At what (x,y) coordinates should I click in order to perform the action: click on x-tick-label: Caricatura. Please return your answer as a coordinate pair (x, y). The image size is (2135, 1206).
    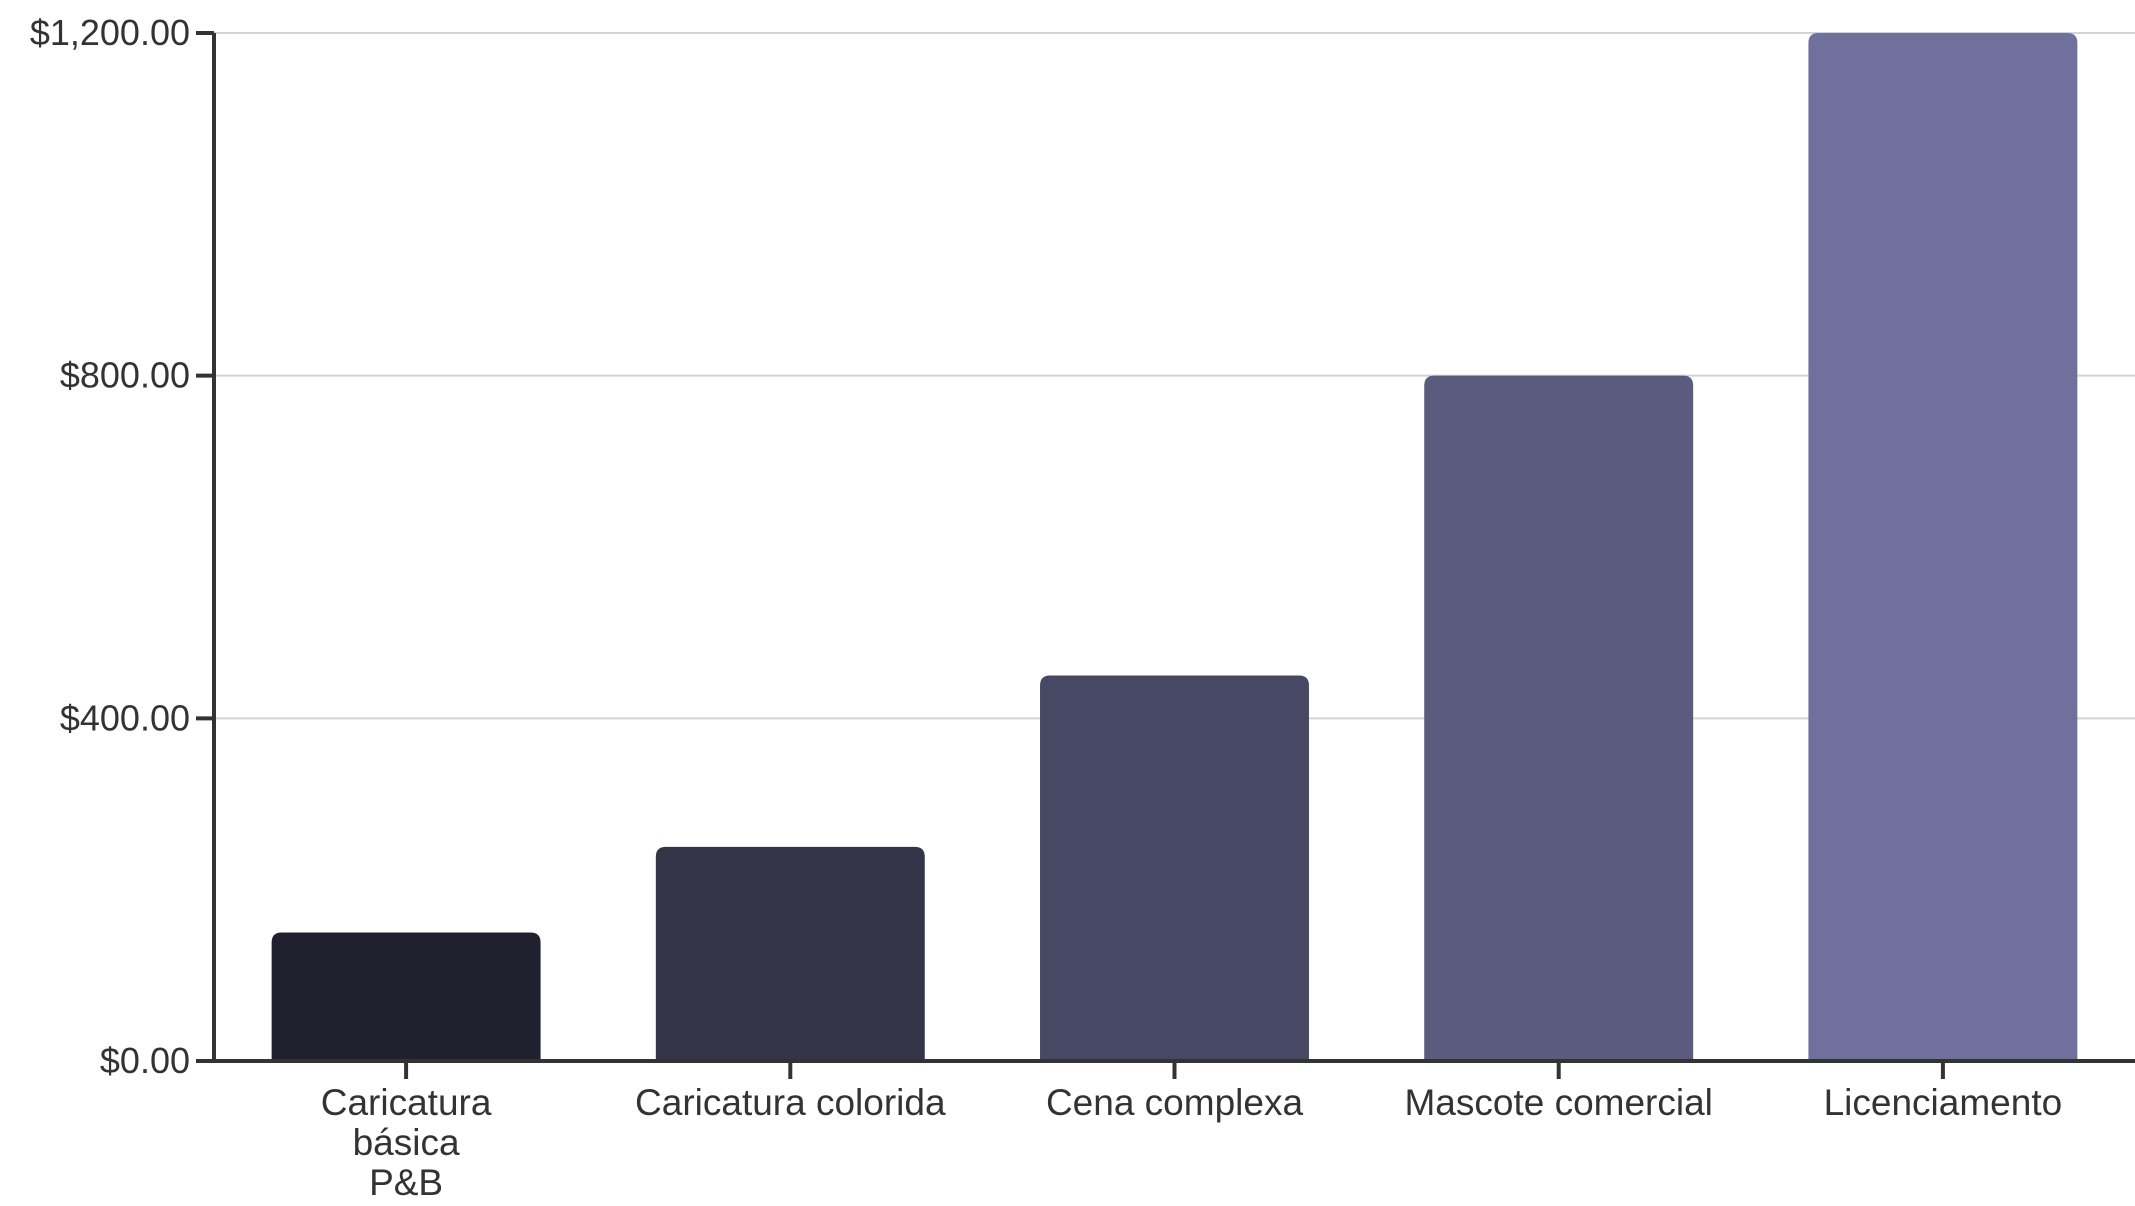
    Looking at the image, I should click on (406, 1102).